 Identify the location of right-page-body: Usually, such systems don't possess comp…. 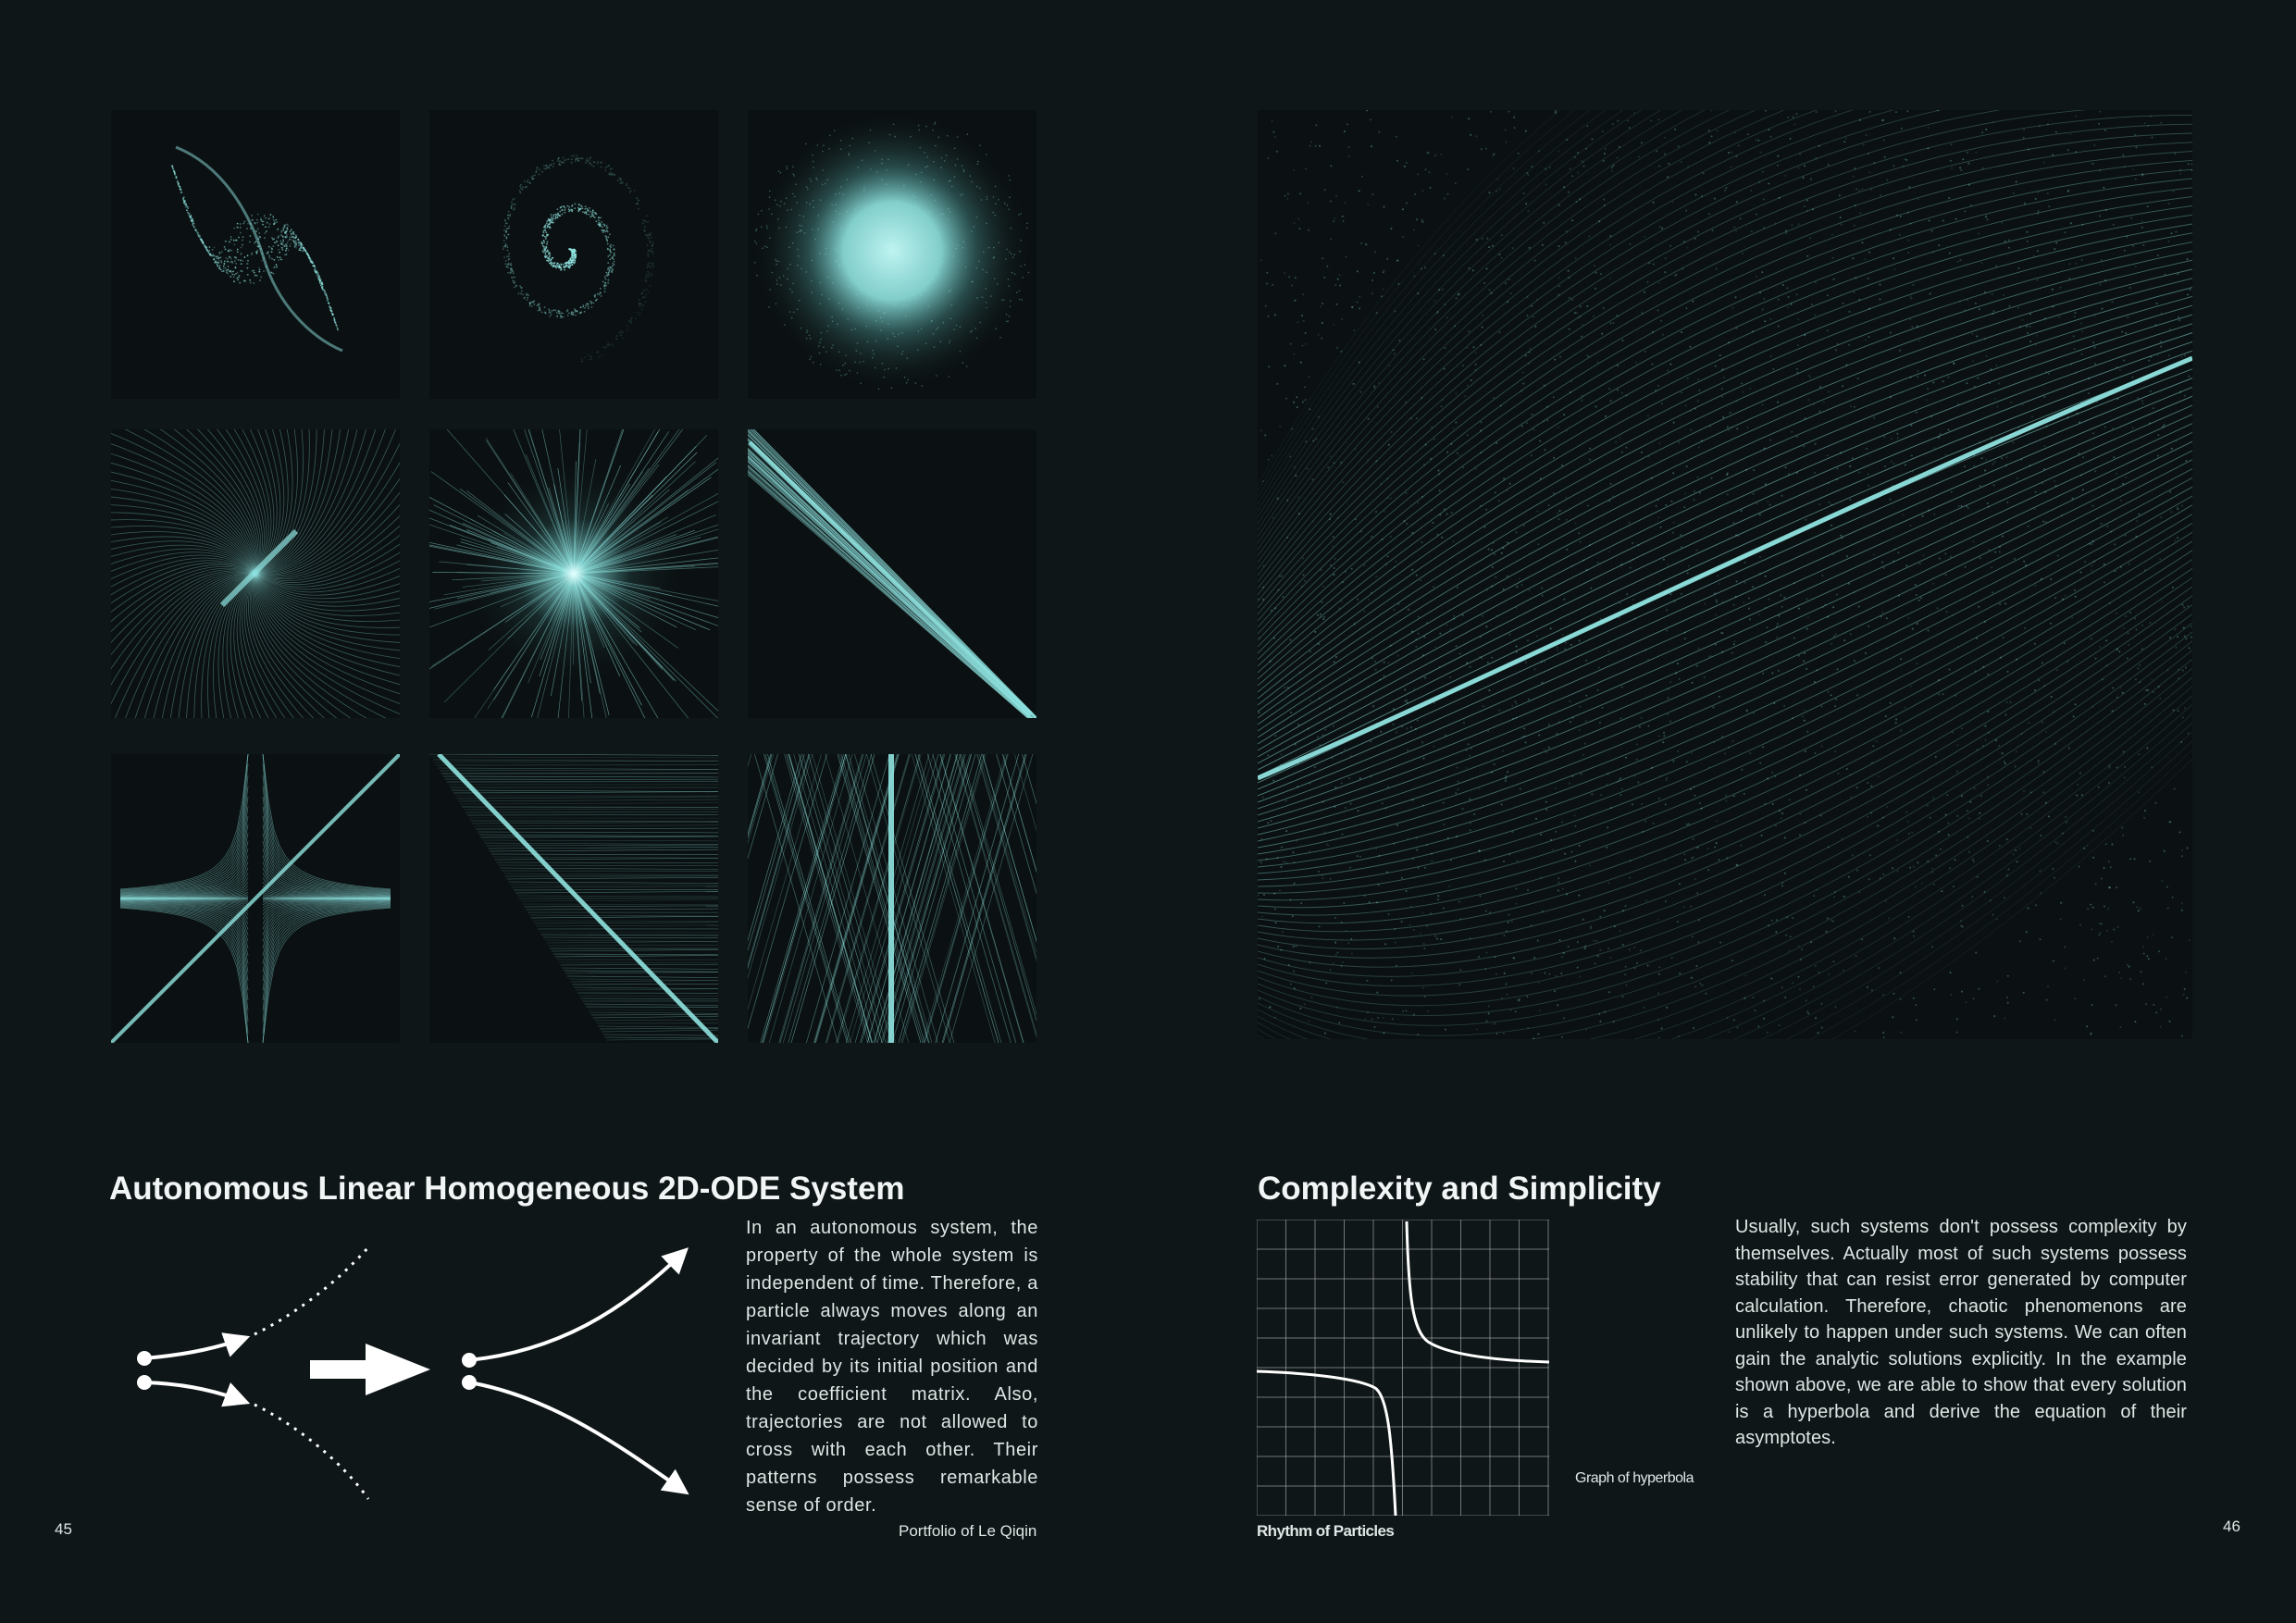
(1961, 1332).